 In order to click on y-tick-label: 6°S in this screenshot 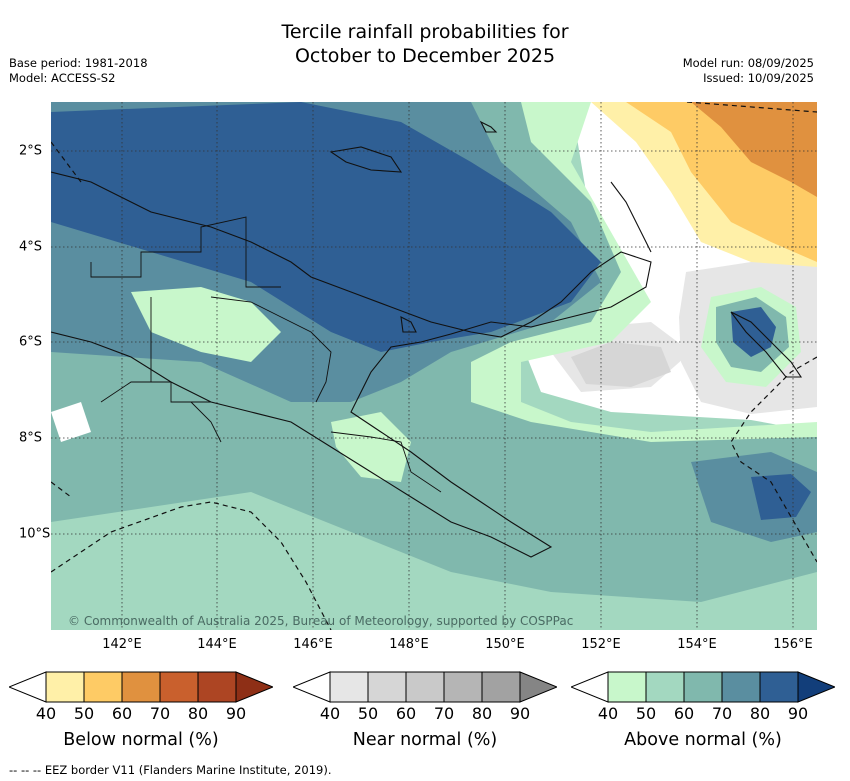, I will do `click(31, 342)`.